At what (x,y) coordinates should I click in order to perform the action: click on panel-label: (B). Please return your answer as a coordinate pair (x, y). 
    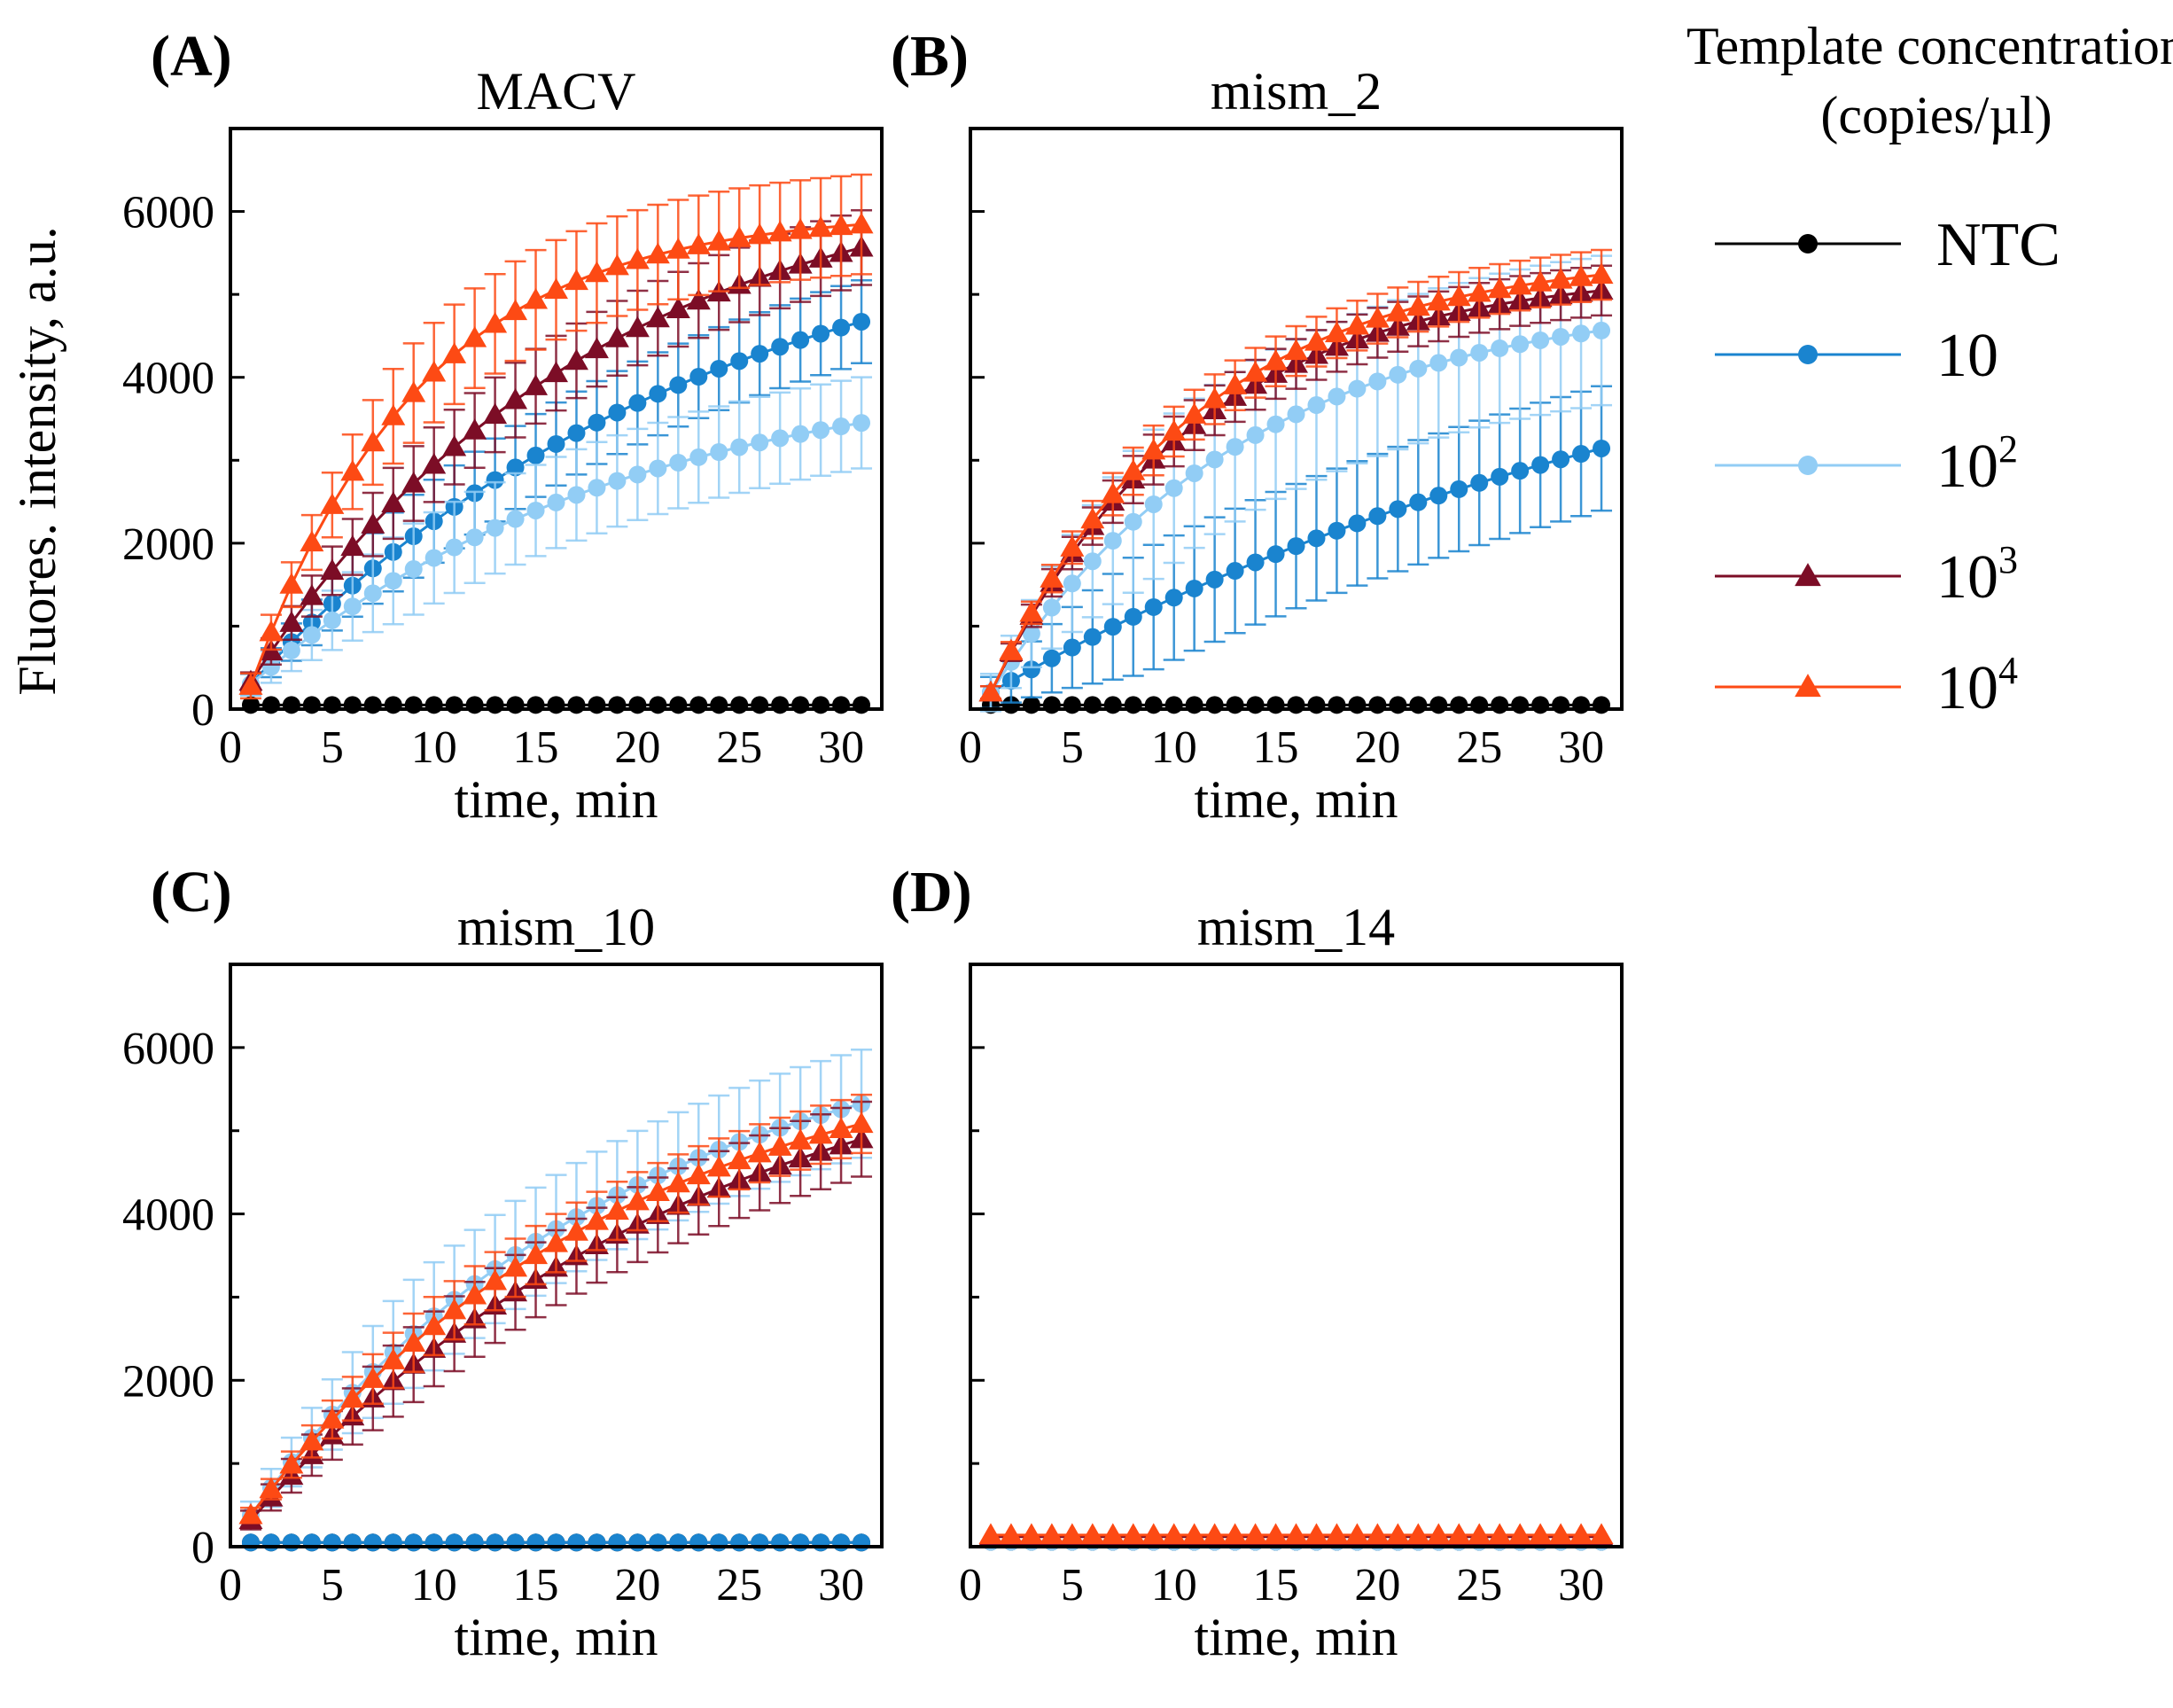
    Looking at the image, I should click on (930, 57).